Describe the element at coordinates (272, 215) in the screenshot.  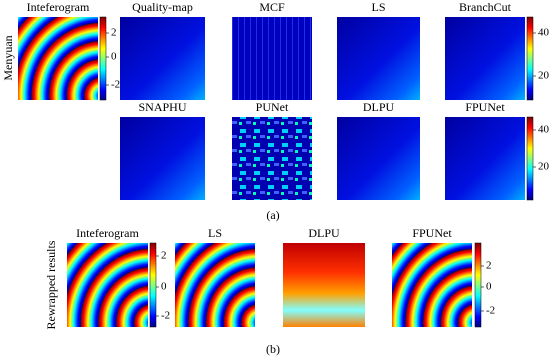
I see `caption: (a)` at that location.